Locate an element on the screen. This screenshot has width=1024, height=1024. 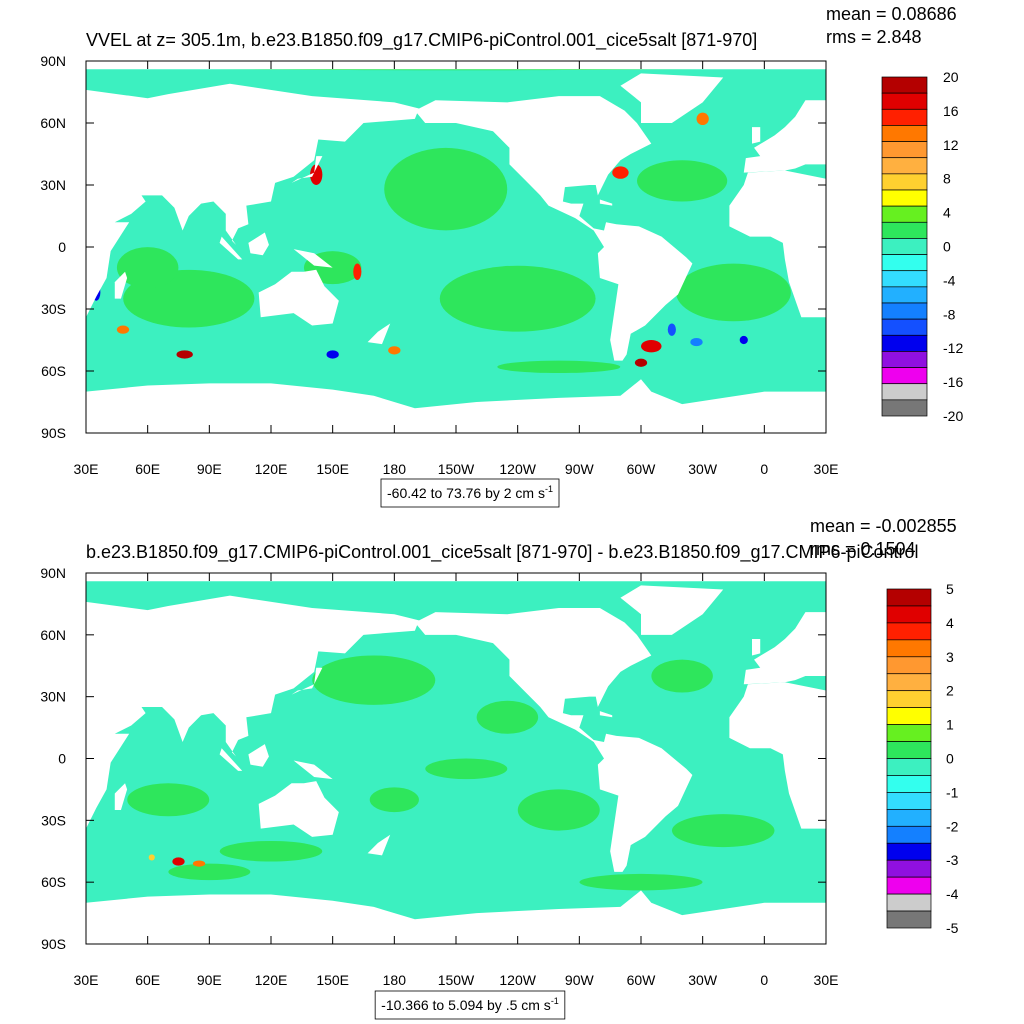
contour-info-text: -10.366 to 5.094 by .5 cm s is located at coordinates (466, 1005).